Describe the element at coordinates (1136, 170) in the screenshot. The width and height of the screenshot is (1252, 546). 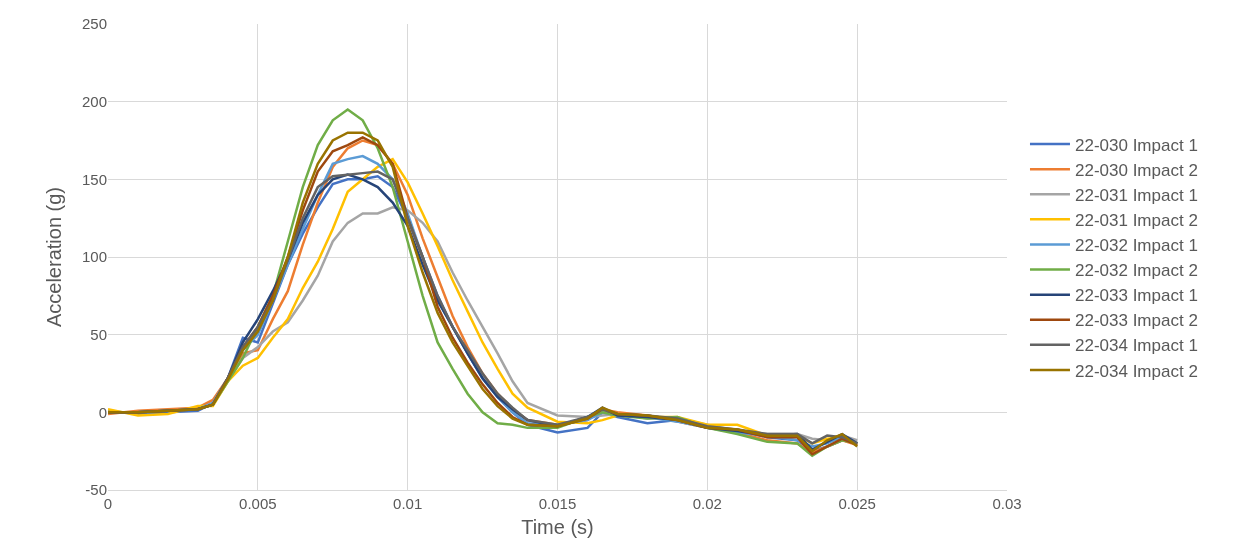
I see `legend-label: 22-030 Impact 2` at that location.